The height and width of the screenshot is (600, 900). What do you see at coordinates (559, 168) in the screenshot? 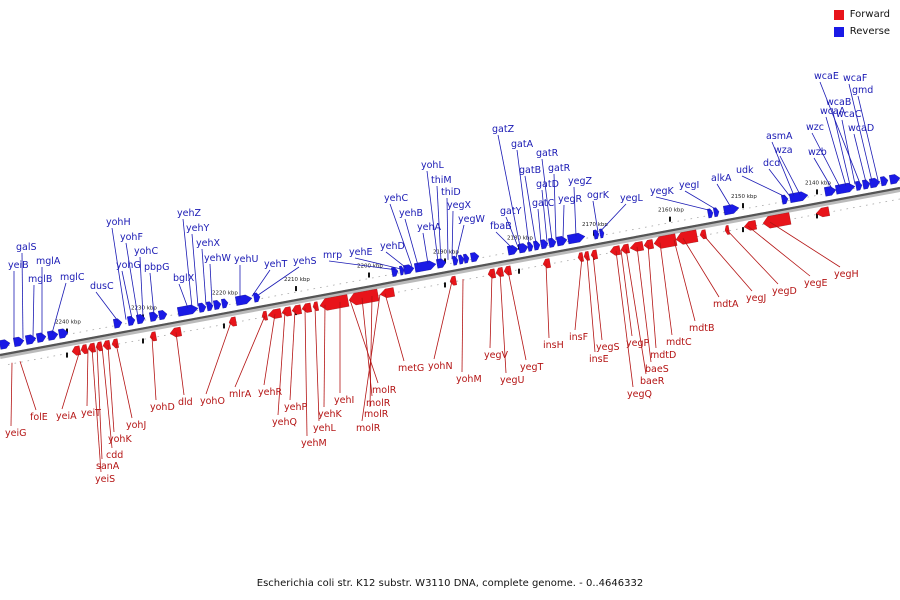
I see `reverse-gene-label: gatR` at bounding box center [559, 168].